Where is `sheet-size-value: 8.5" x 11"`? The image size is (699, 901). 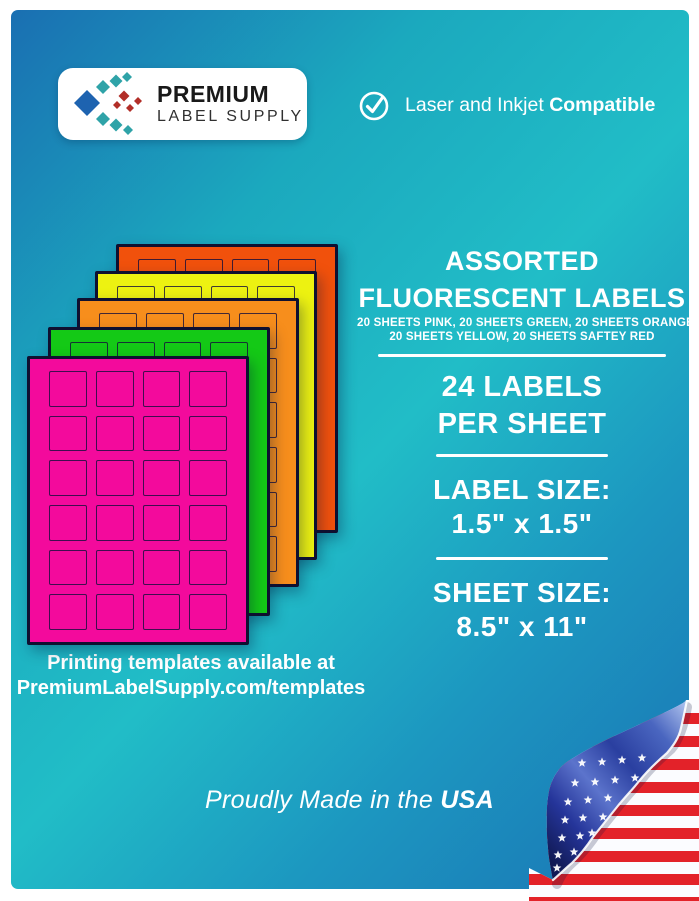 sheet-size-value: 8.5" x 11" is located at coordinates (522, 626).